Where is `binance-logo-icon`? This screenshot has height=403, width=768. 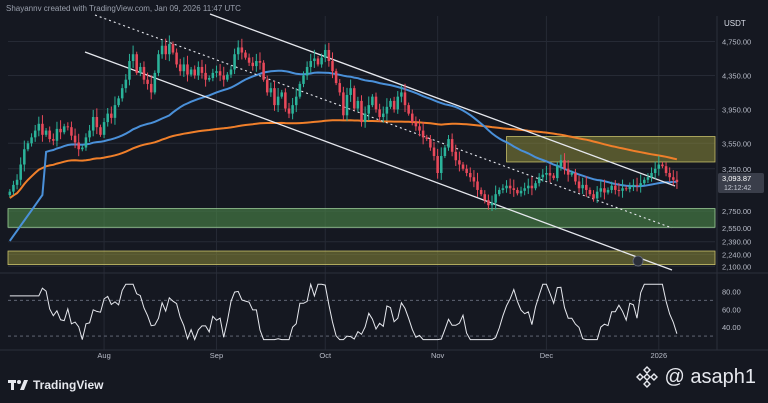
binance-logo-icon is located at coordinates (646, 377).